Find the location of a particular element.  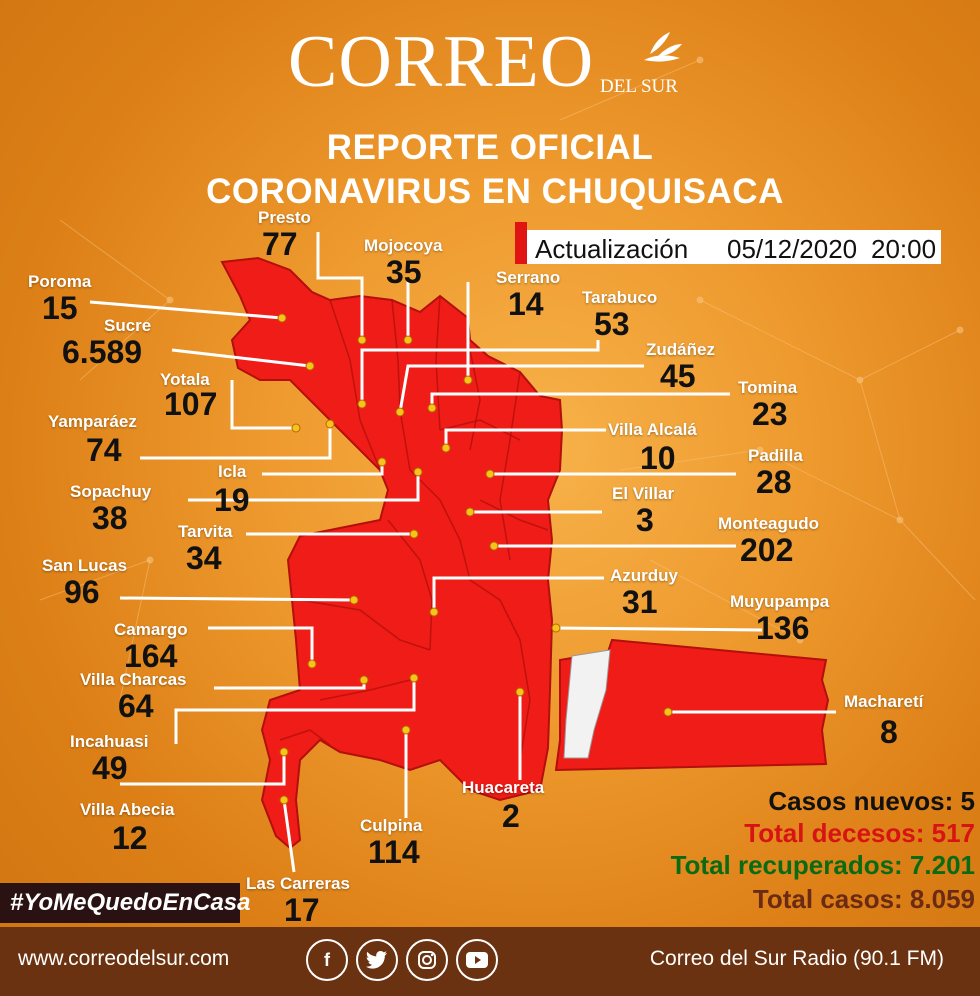

leader-villa-charcas is located at coordinates (290, 685).